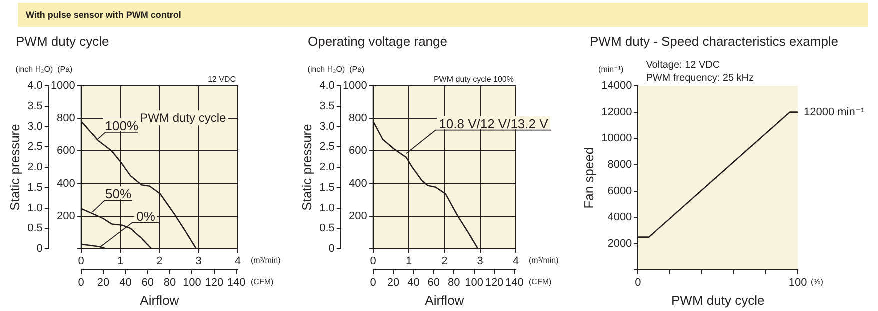  Describe the element at coordinates (611, 69) in the screenshot. I see `text: (min⁻¹)` at that location.